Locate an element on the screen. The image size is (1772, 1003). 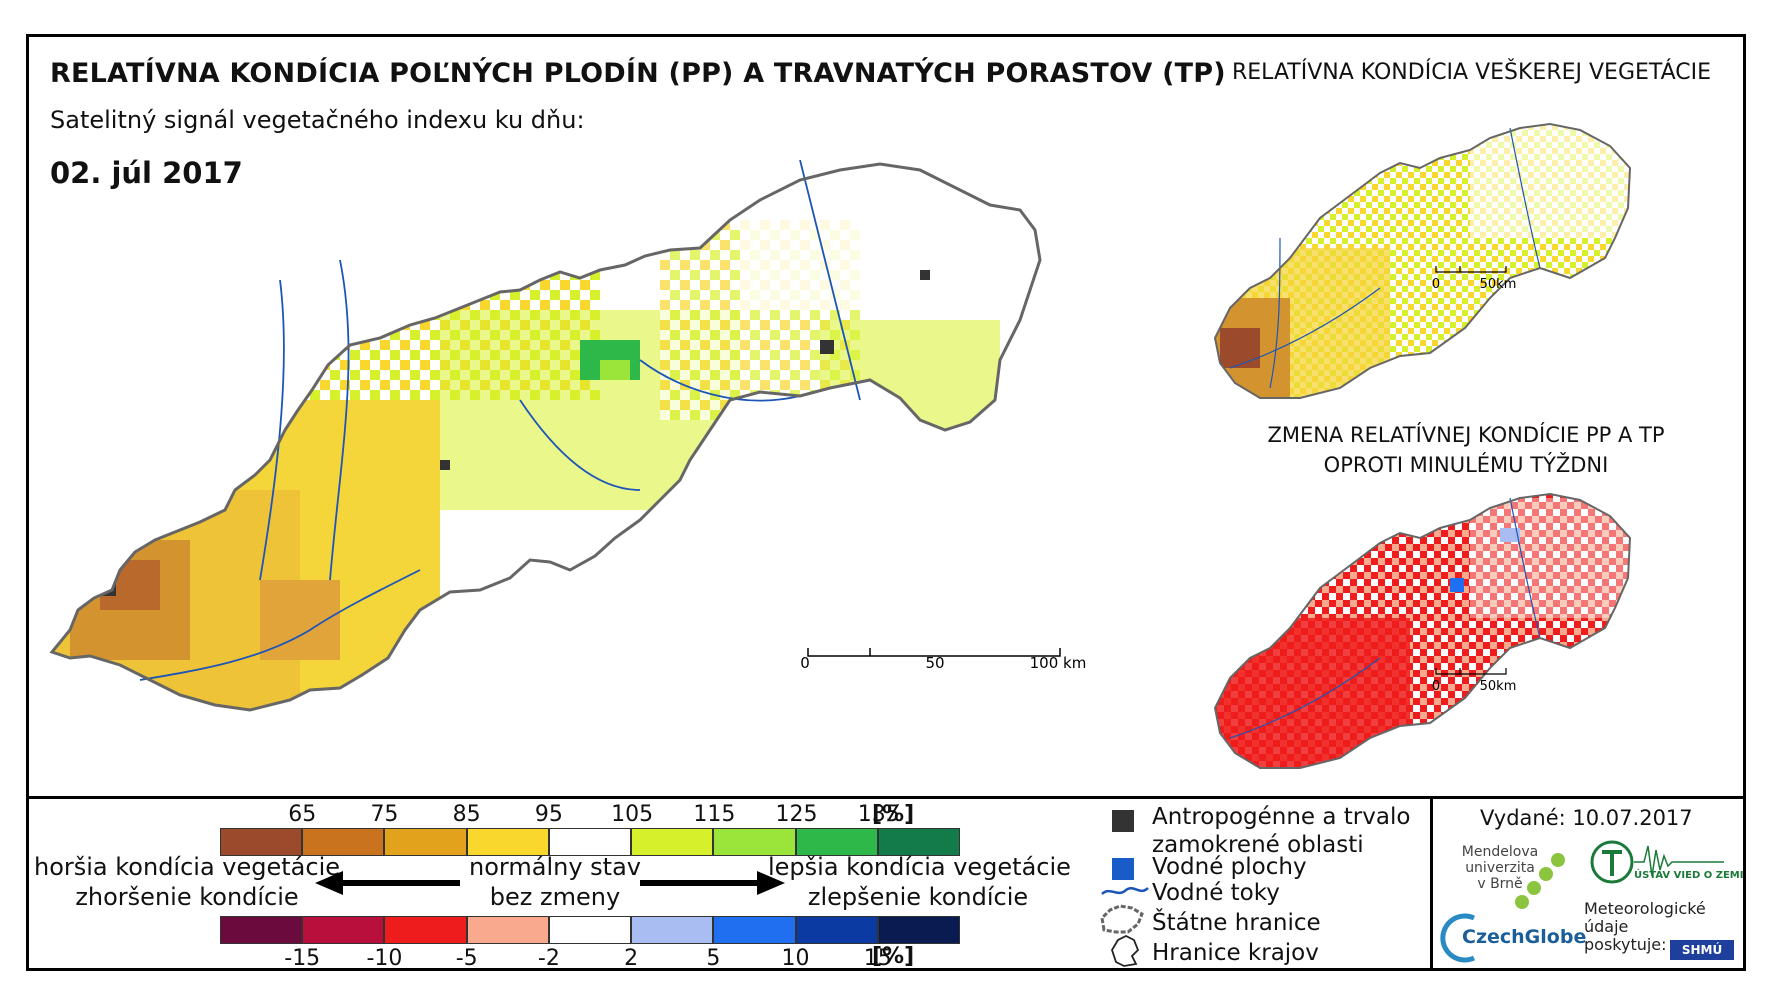
inset-bottom-title-line2: OPROTI MINULÉMU TÝŽDNI is located at coordinates (1466, 465).